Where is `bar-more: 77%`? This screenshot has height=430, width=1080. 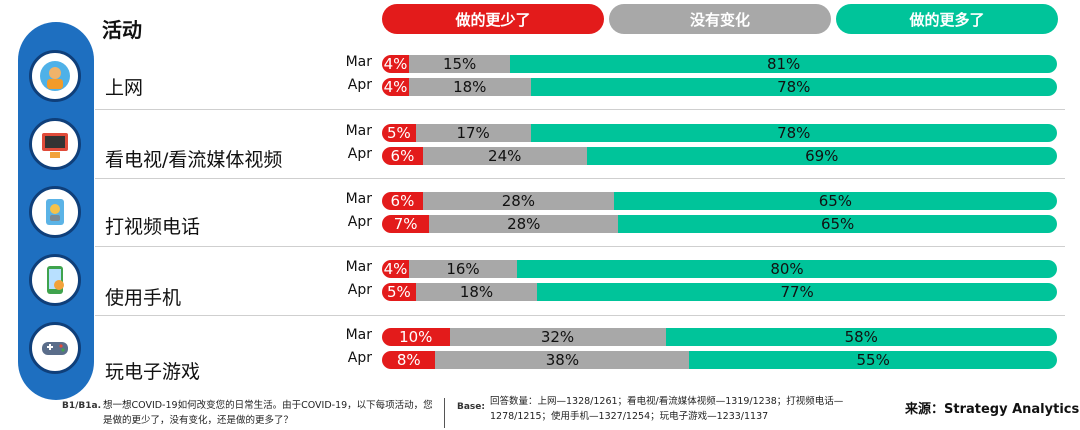 bar-more: 77% is located at coordinates (797, 292).